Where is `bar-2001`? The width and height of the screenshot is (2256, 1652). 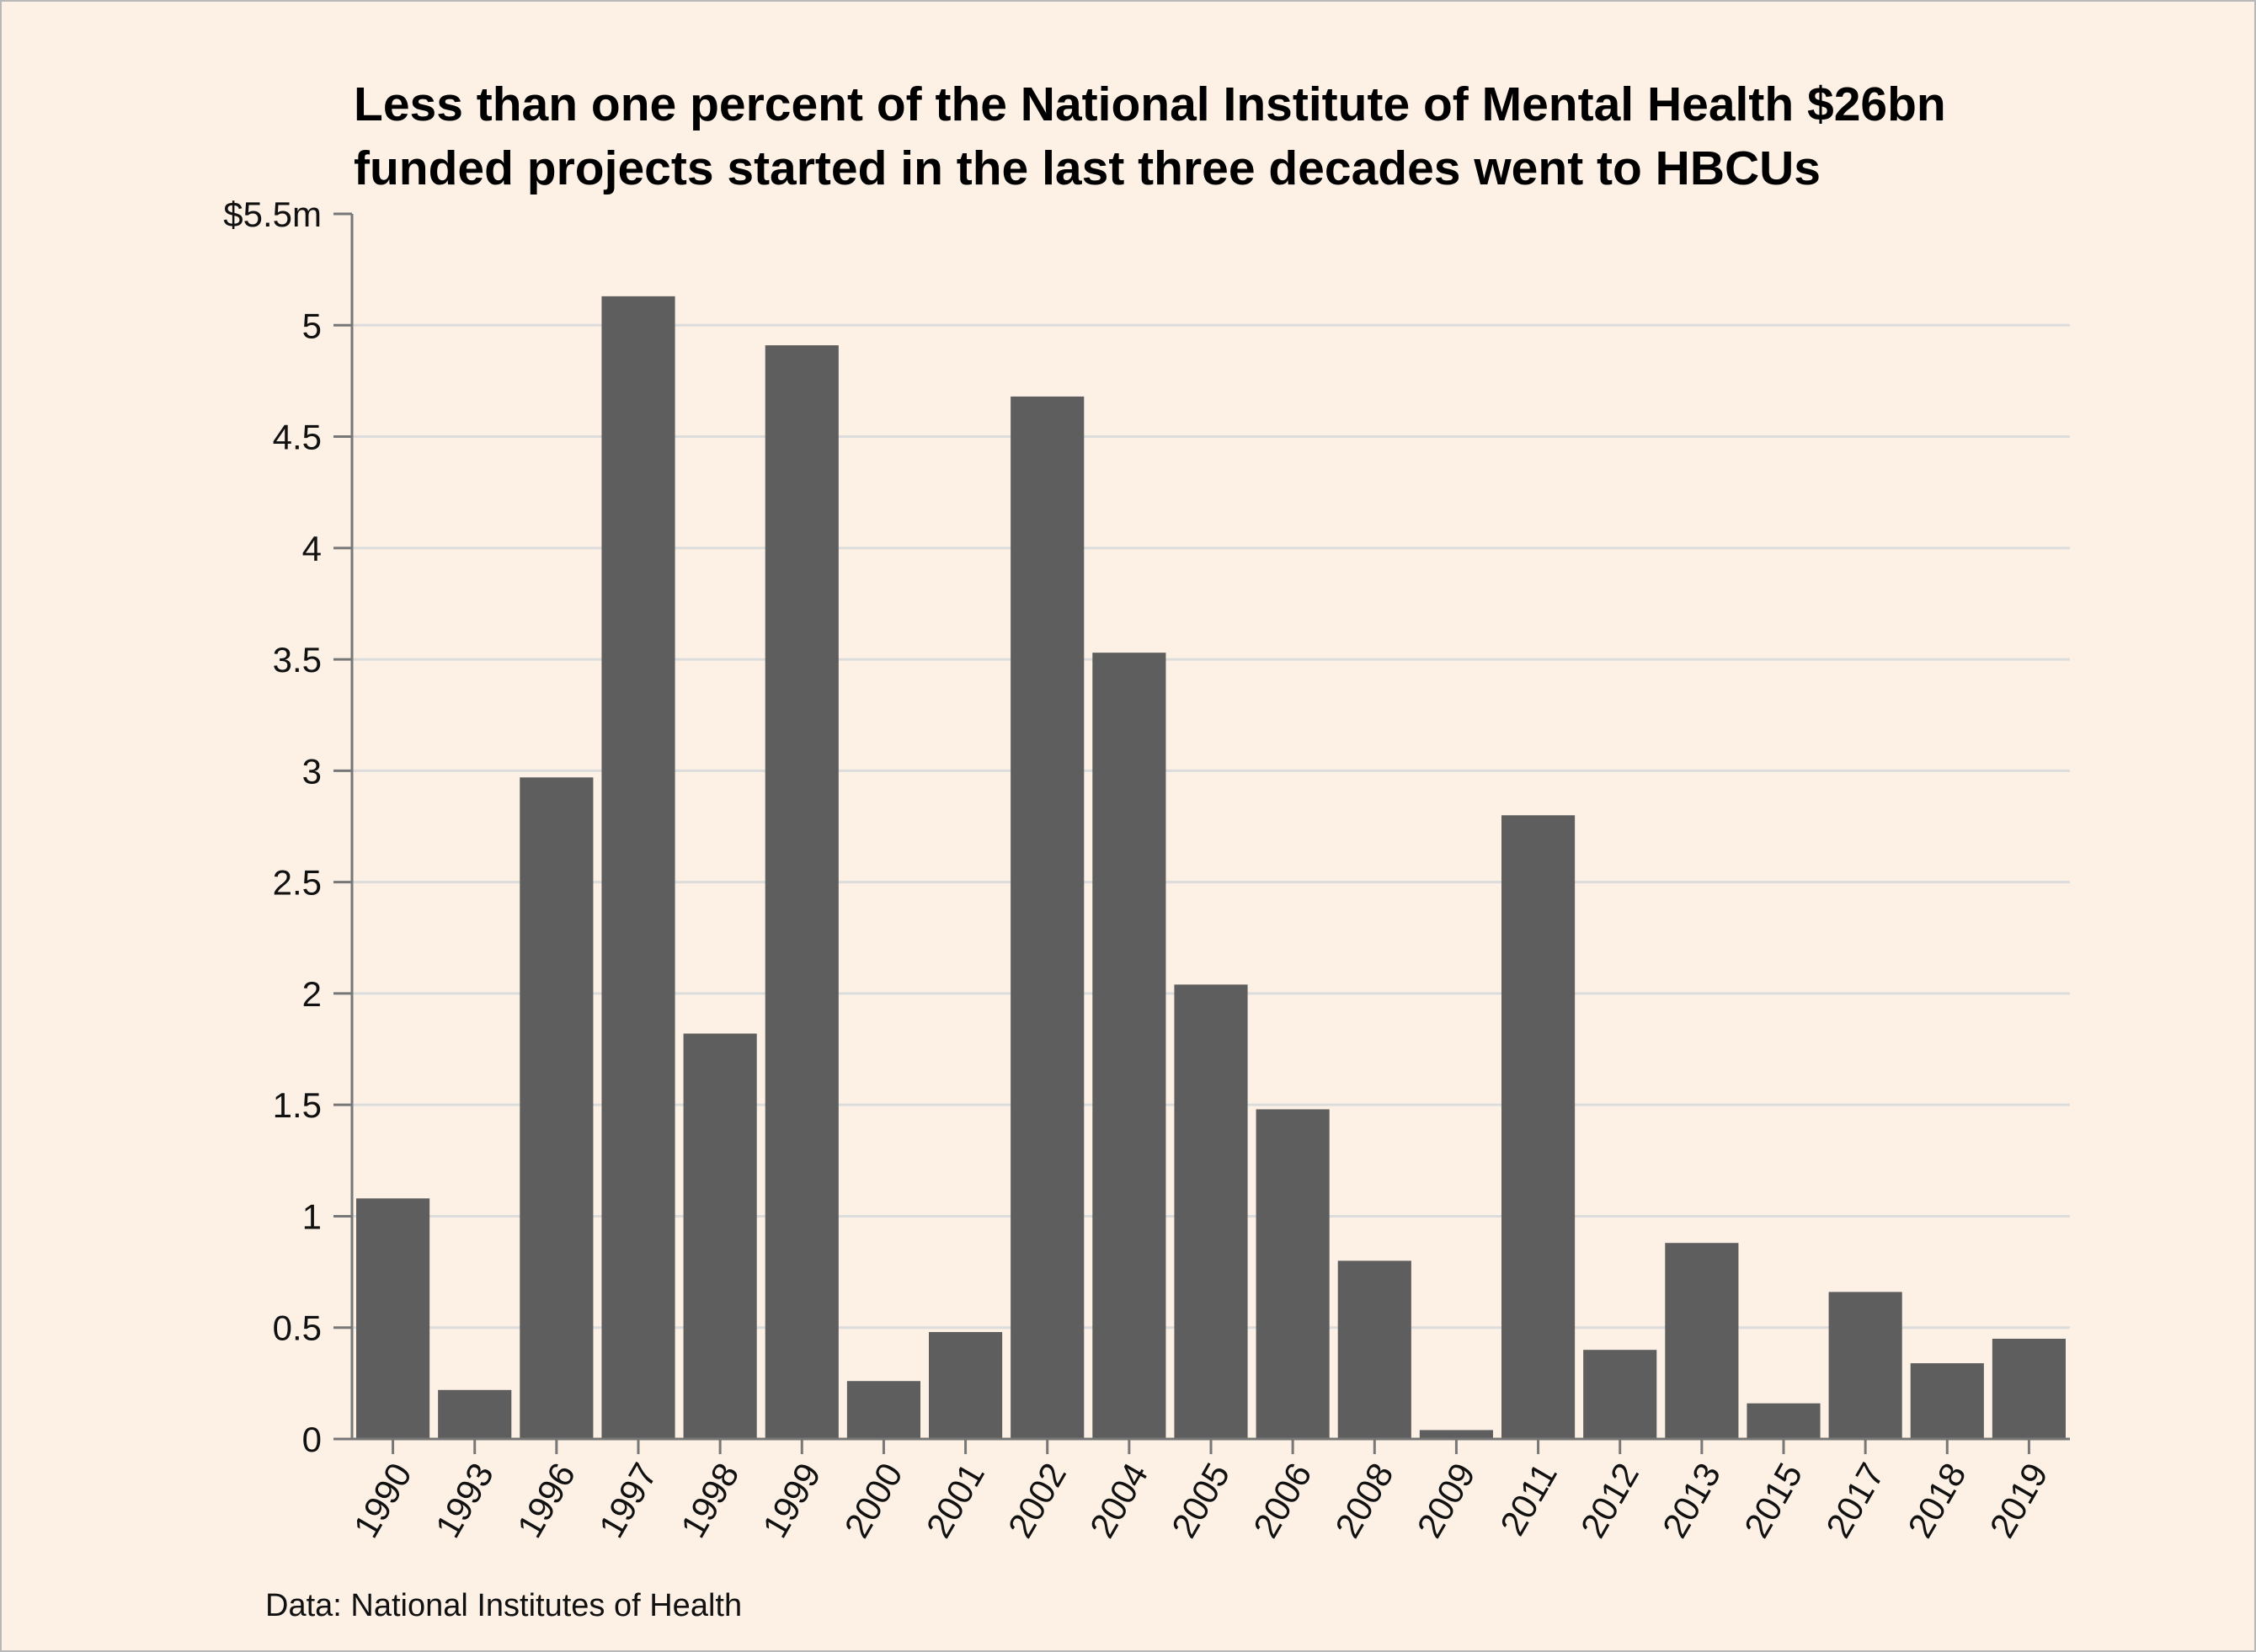
bar-2001 is located at coordinates (966, 1385).